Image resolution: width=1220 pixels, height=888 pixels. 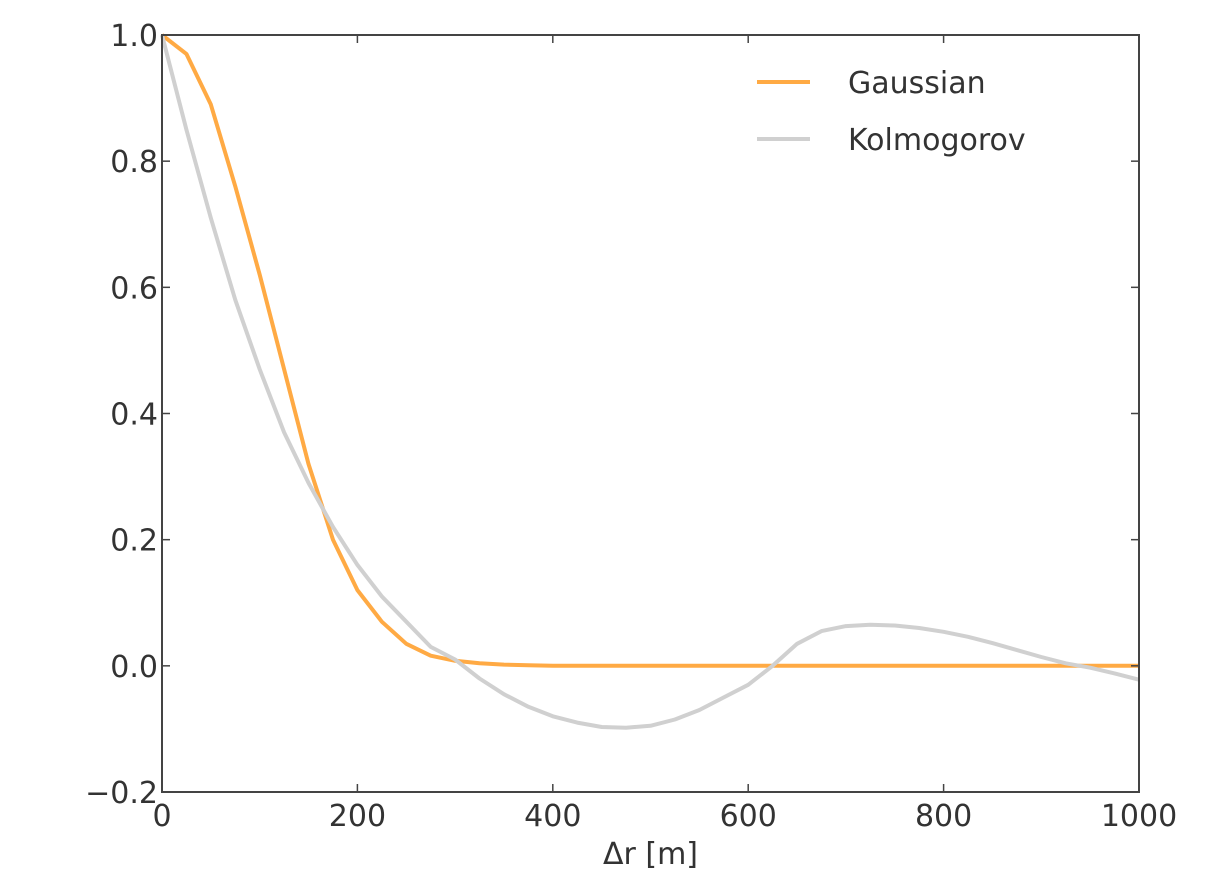 What do you see at coordinates (134, 162) in the screenshot?
I see `y-tick-label: 0.8` at bounding box center [134, 162].